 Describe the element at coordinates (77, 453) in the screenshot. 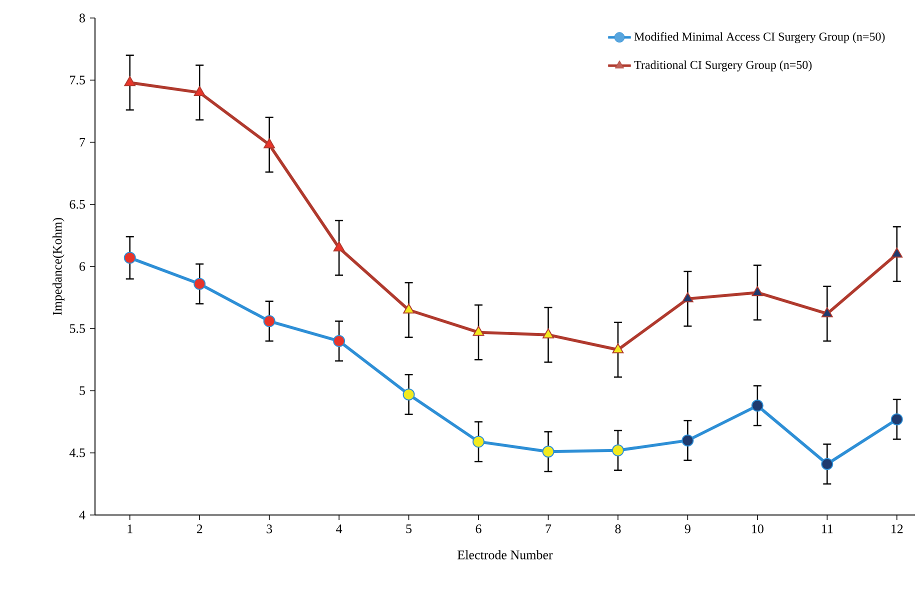

I see `y-tick-label: 4.5` at that location.